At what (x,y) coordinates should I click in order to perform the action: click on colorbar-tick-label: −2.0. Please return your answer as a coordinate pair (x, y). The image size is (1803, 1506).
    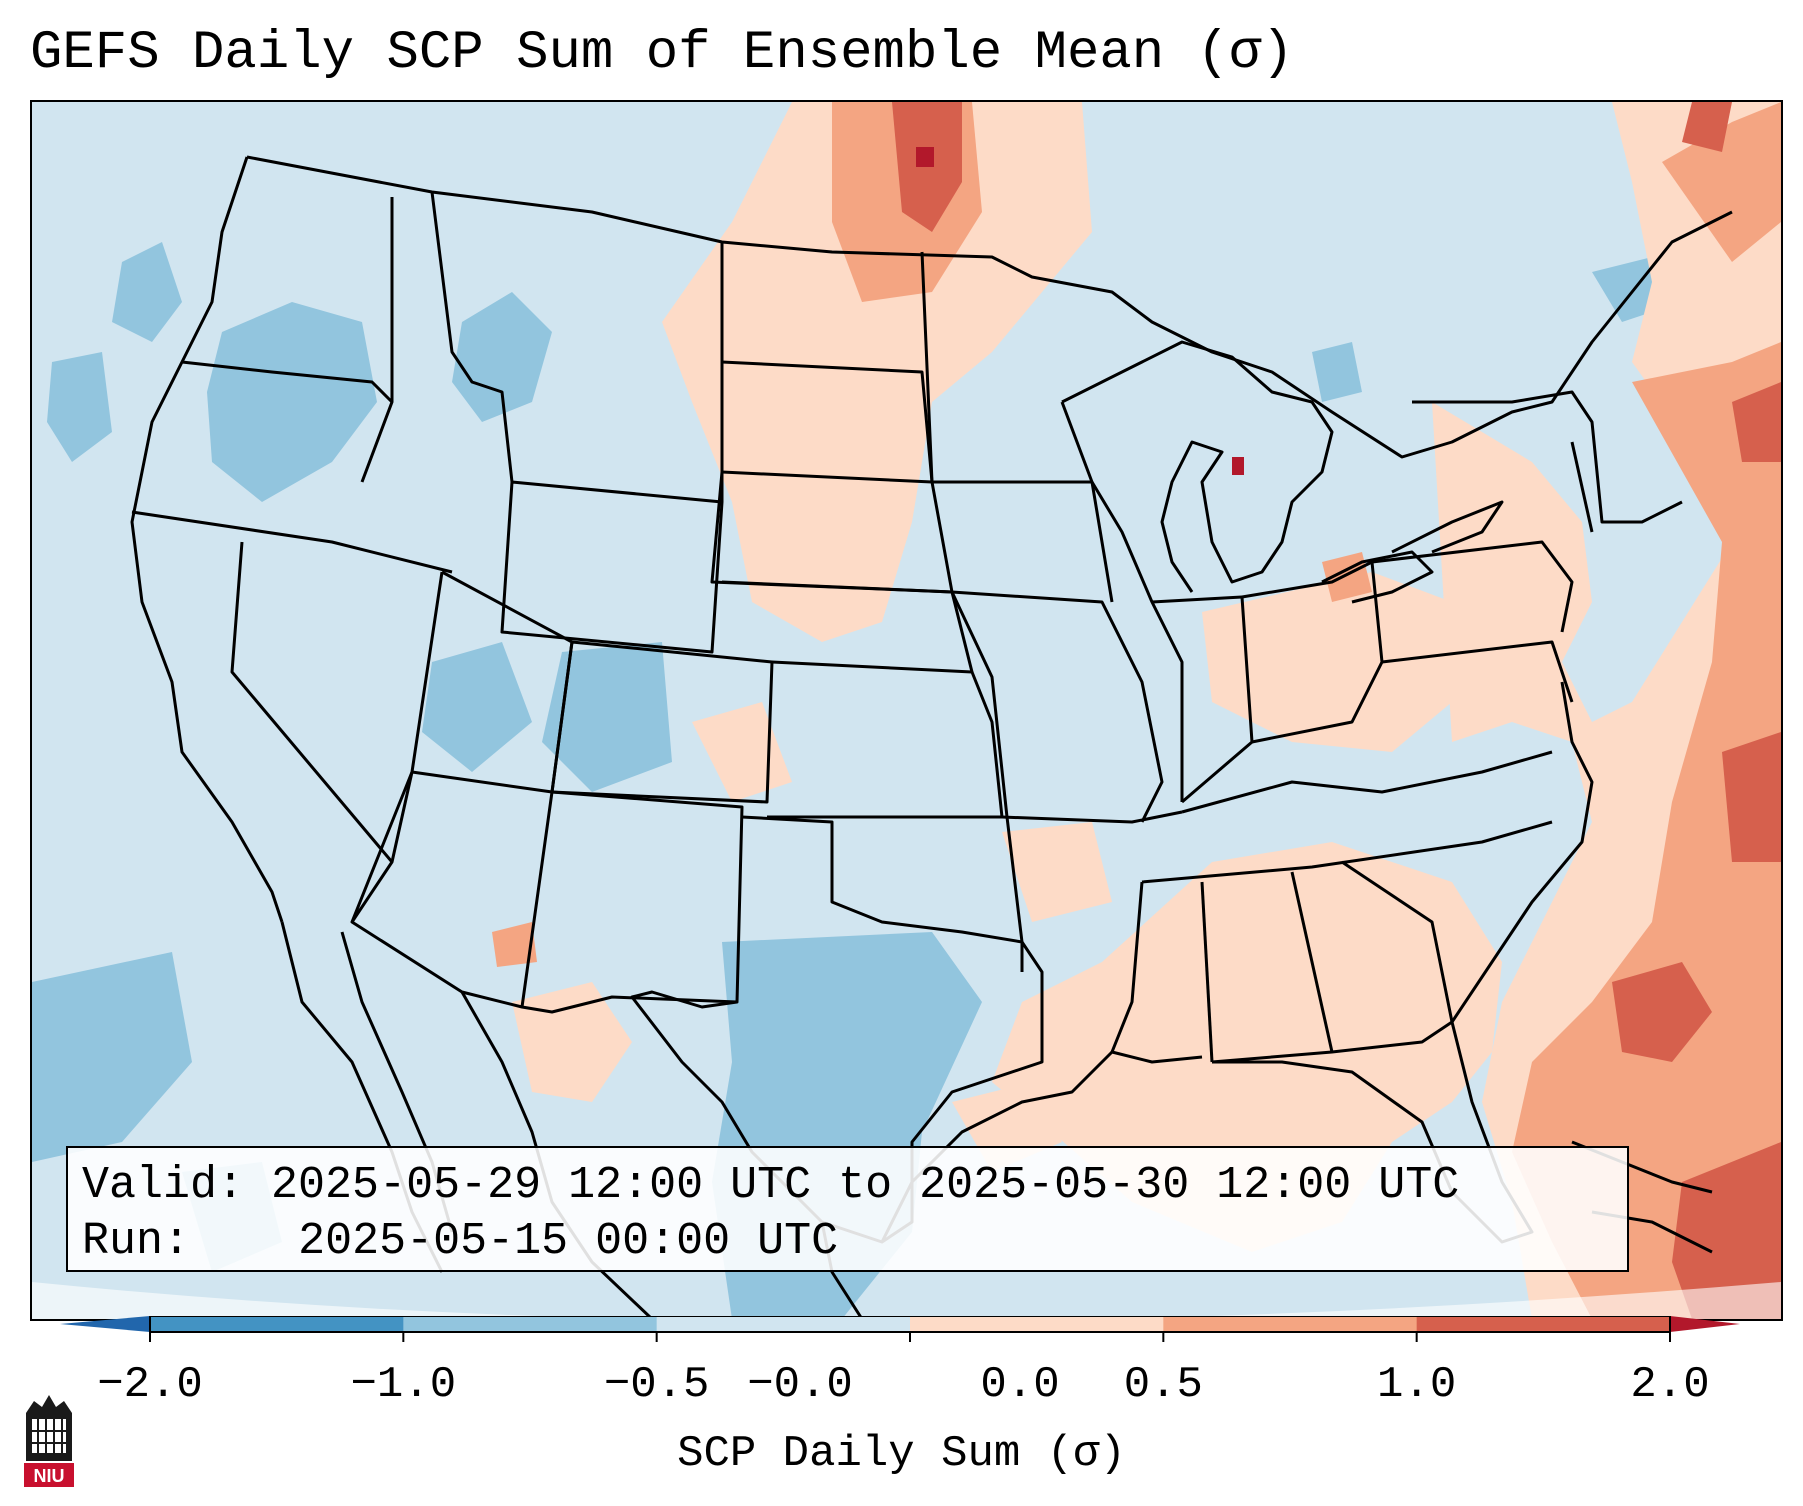
    Looking at the image, I should click on (150, 1385).